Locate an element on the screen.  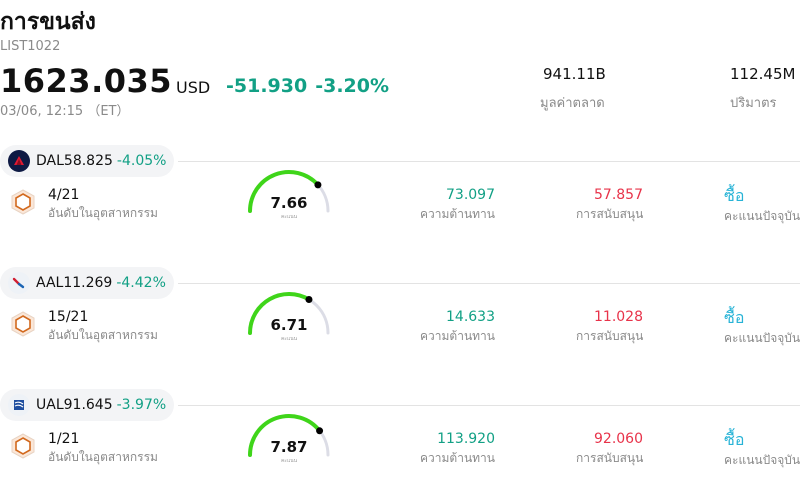
resistance-value: 113.920 is located at coordinates (466, 439).